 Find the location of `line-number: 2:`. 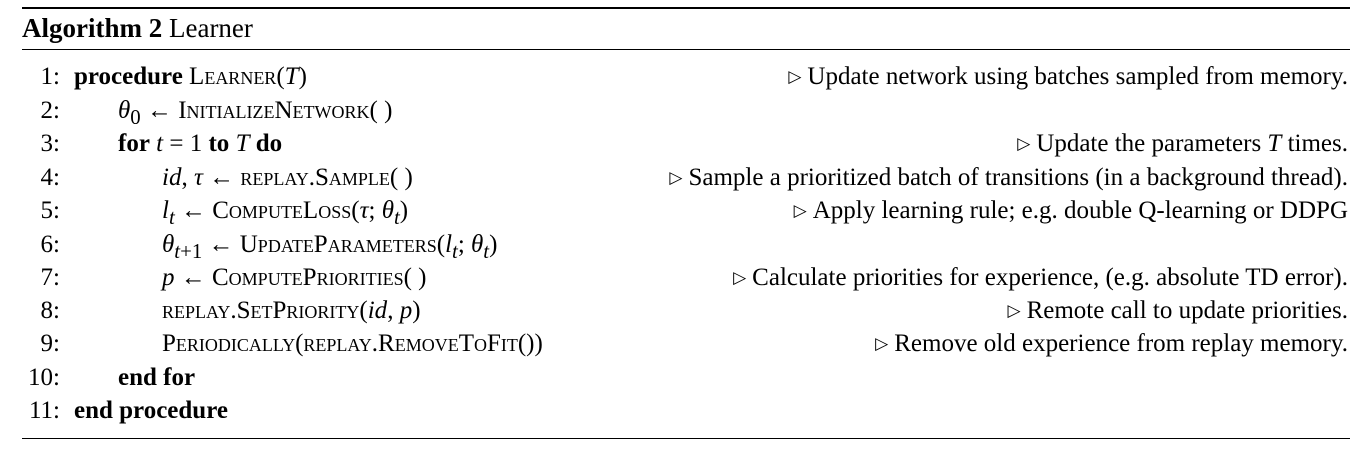

line-number: 2: is located at coordinates (50, 110).